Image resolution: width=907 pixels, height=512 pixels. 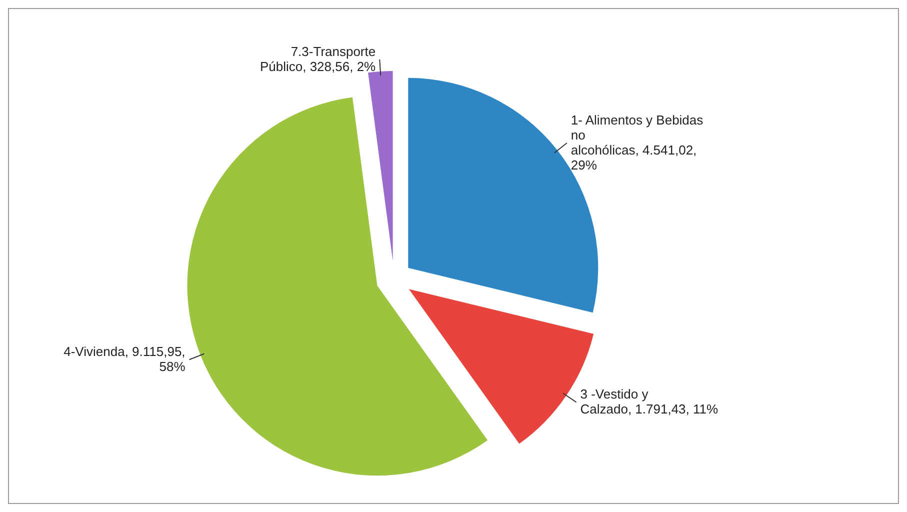 I want to click on slice-label: 1- Alimentos y Bebidas no alcohólicas, 4.541,02, 29%, so click(x=637, y=142).